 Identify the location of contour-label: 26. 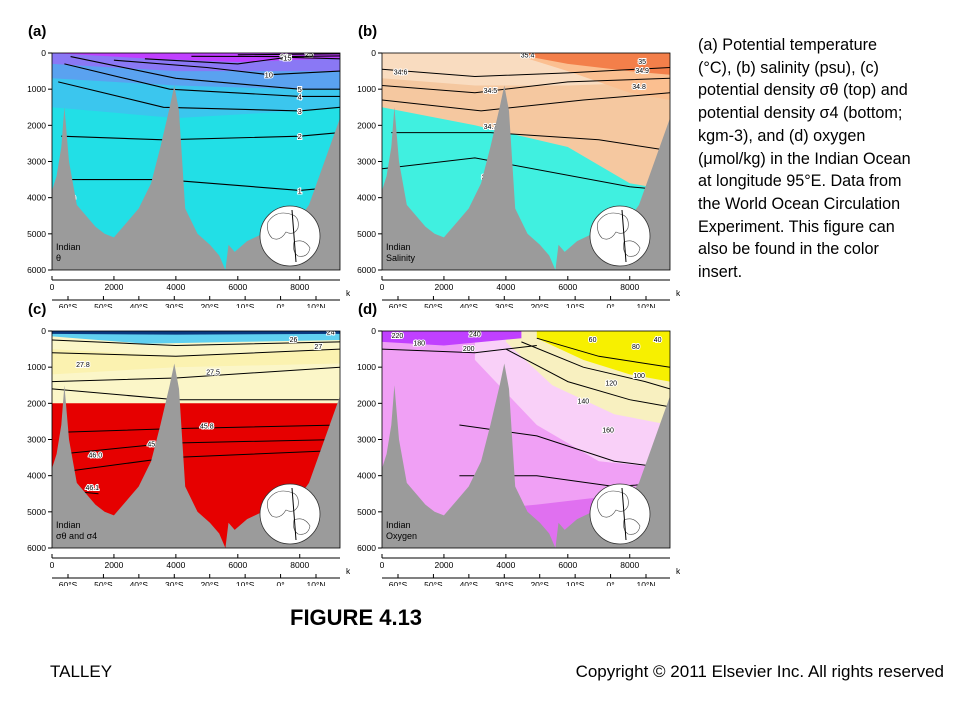
(294, 340).